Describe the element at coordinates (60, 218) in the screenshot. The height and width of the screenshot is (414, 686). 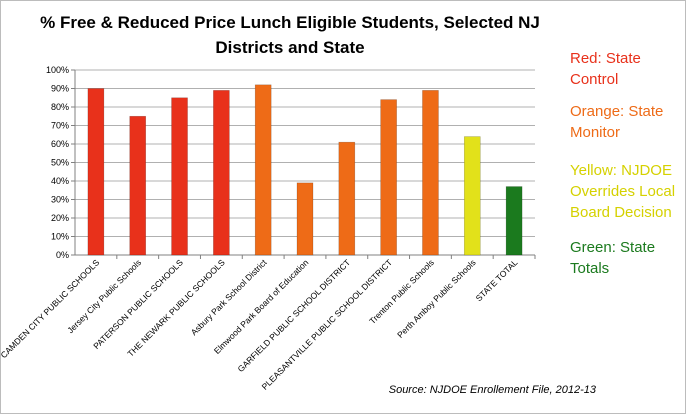
I see `y-tick-label: 20%` at that location.